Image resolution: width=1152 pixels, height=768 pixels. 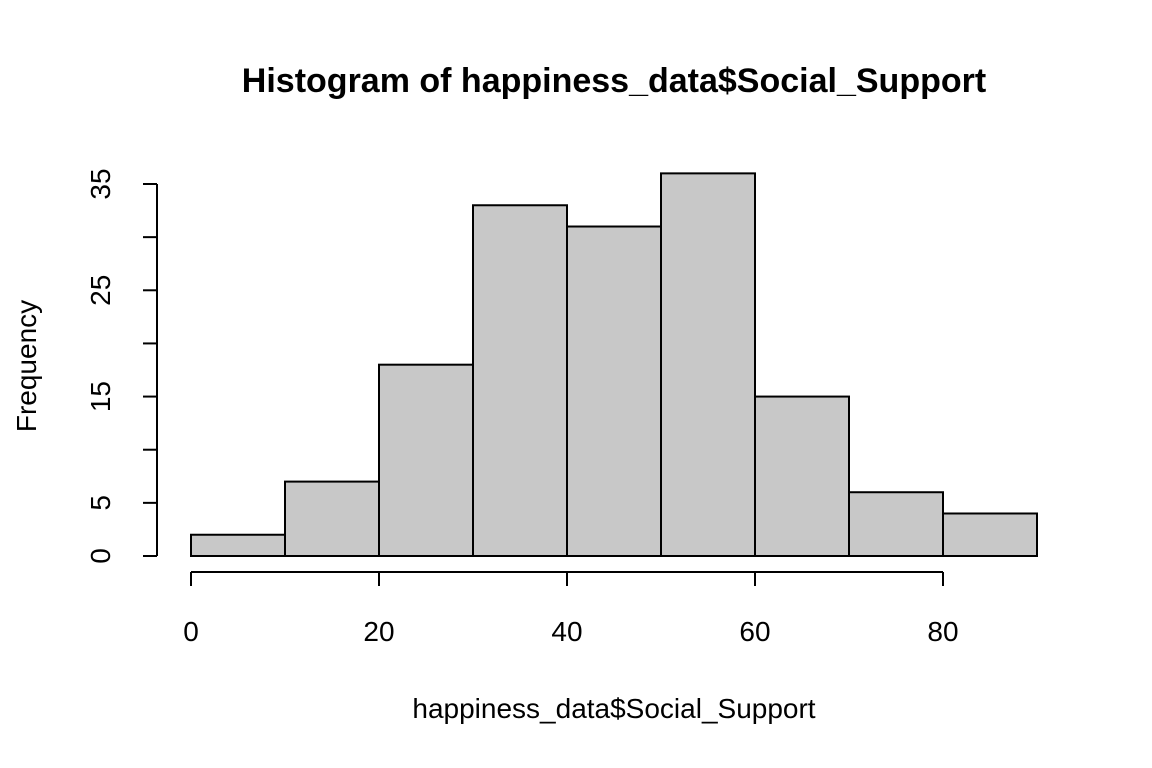 I want to click on x-axis: 0 20 40 60 80, so click(x=571, y=609).